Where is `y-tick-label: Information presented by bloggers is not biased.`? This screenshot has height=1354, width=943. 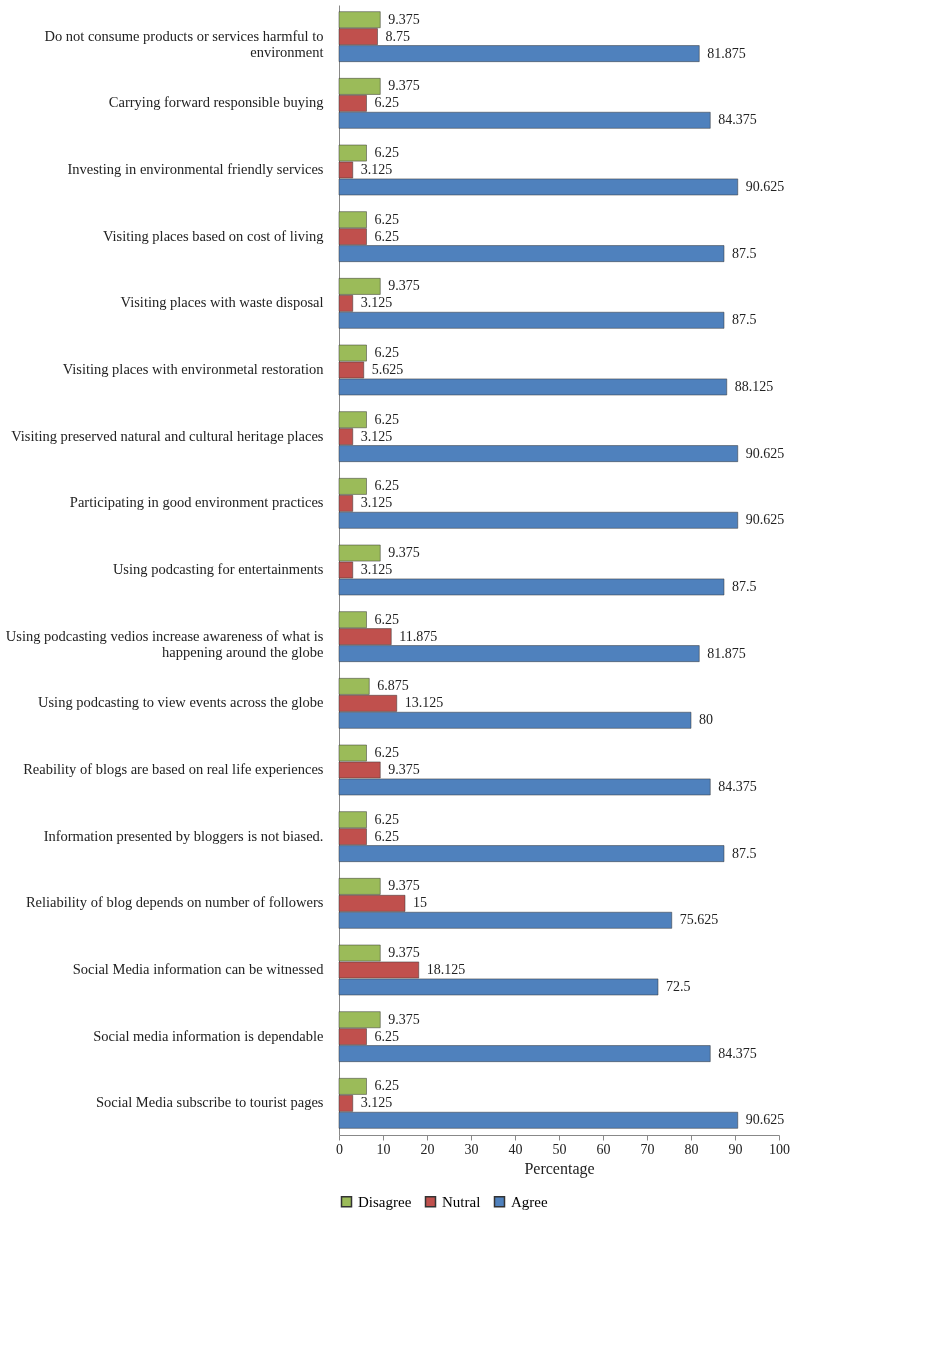 y-tick-label: Information presented by bloggers is not biased. is located at coordinates (183, 835).